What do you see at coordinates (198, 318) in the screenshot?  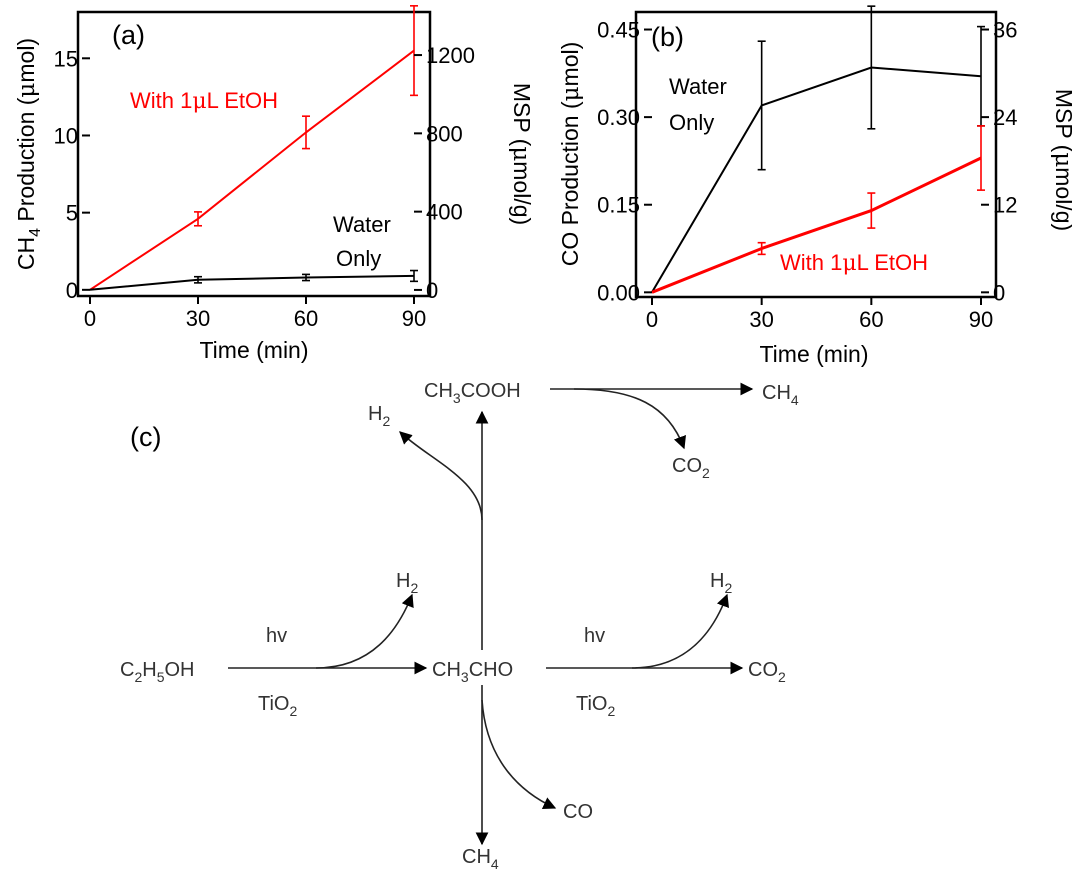 I see `panel-a-xtick-label: 30` at bounding box center [198, 318].